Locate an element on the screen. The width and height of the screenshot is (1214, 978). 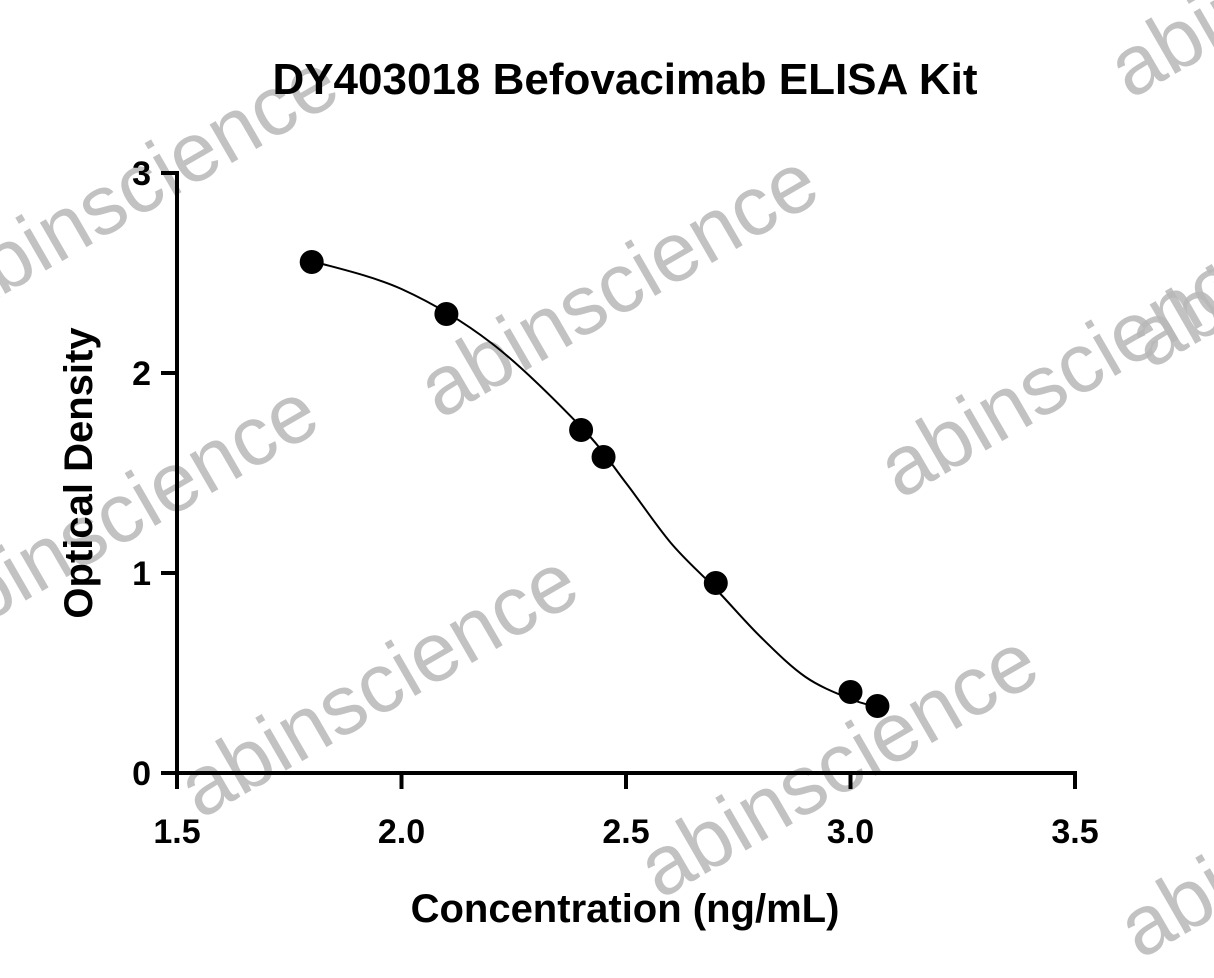
y-tick-label: 3 is located at coordinates (141, 174).